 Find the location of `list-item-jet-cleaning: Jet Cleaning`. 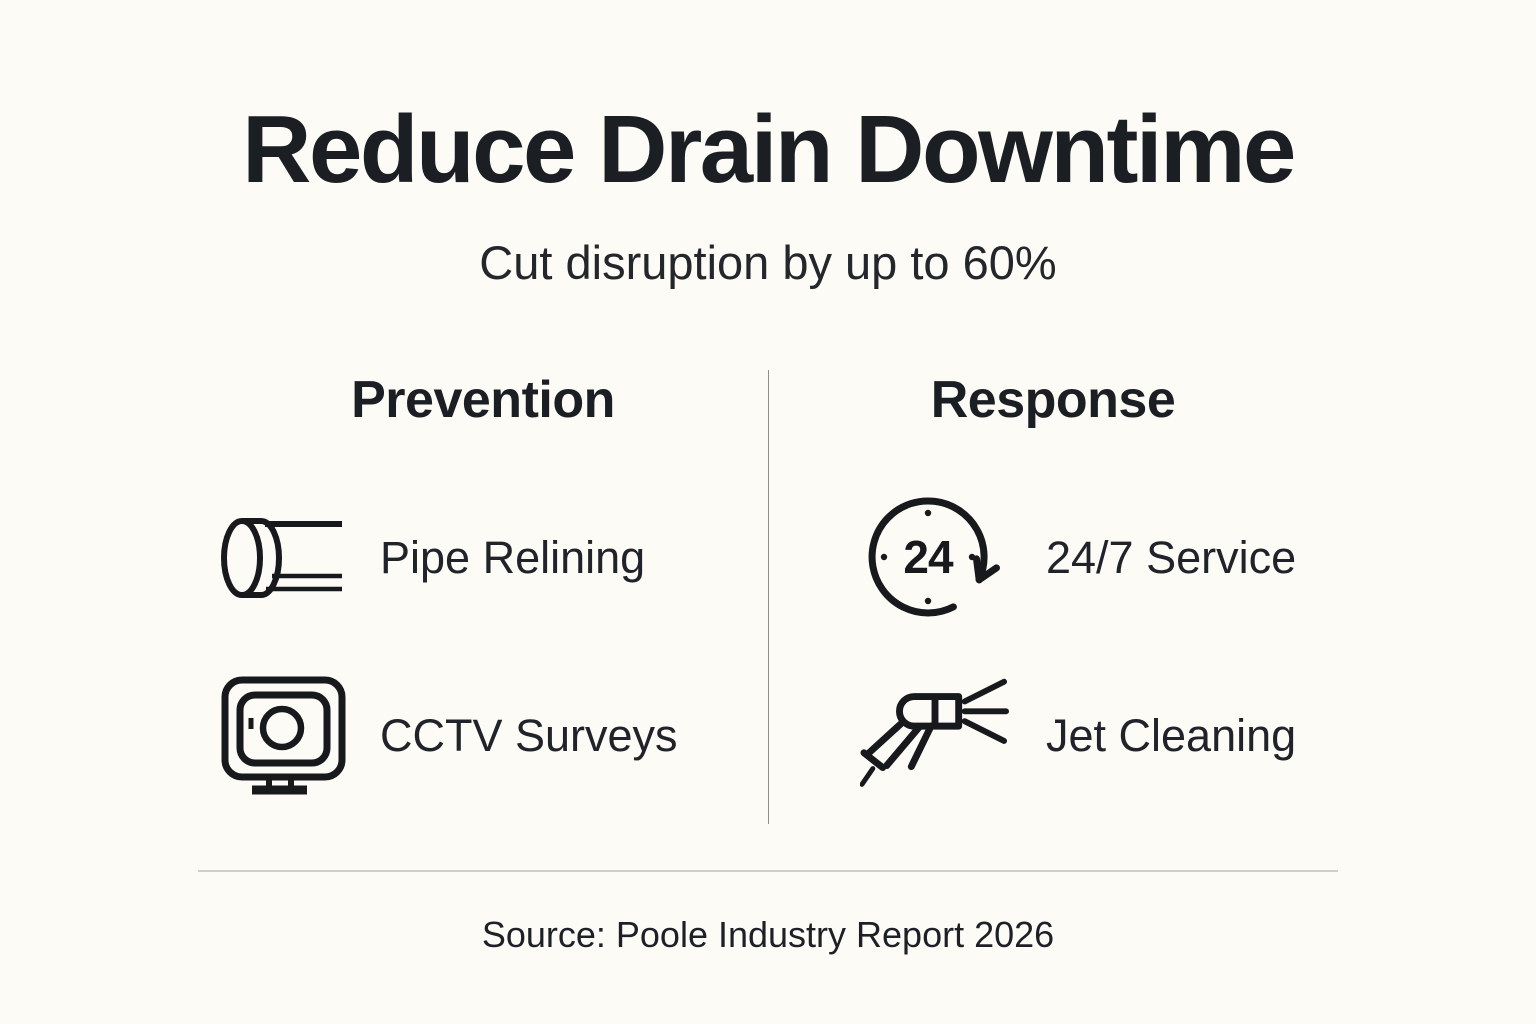

list-item-jet-cleaning: Jet Cleaning is located at coordinates (1053, 736).